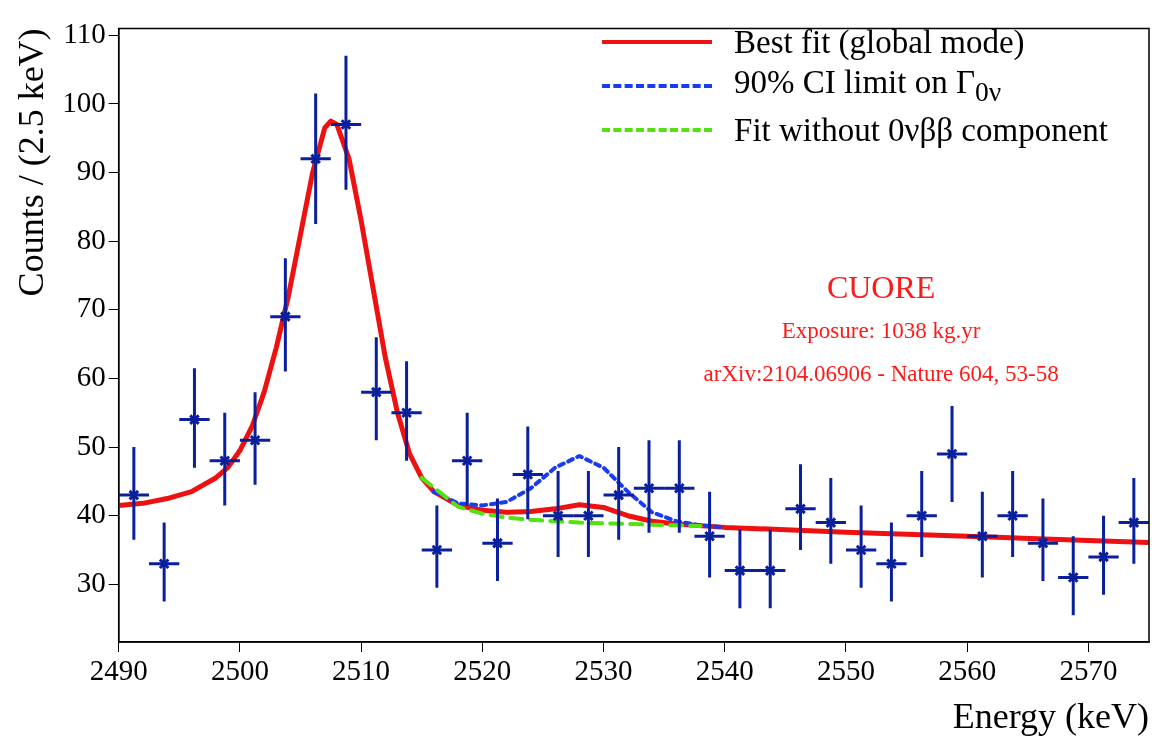 The image size is (1166, 744). Describe the element at coordinates (845, 670) in the screenshot. I see `x-tick-label: 2550` at that location.